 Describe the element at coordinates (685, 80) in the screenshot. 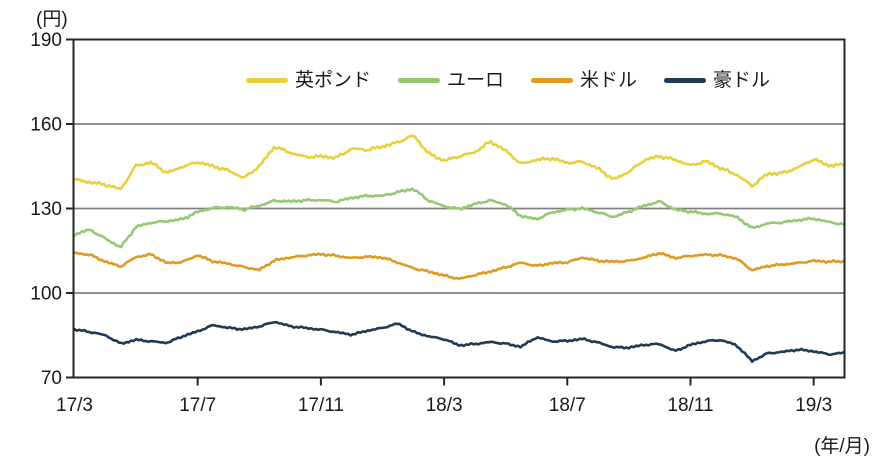

I see `aud-line-swatch` at that location.